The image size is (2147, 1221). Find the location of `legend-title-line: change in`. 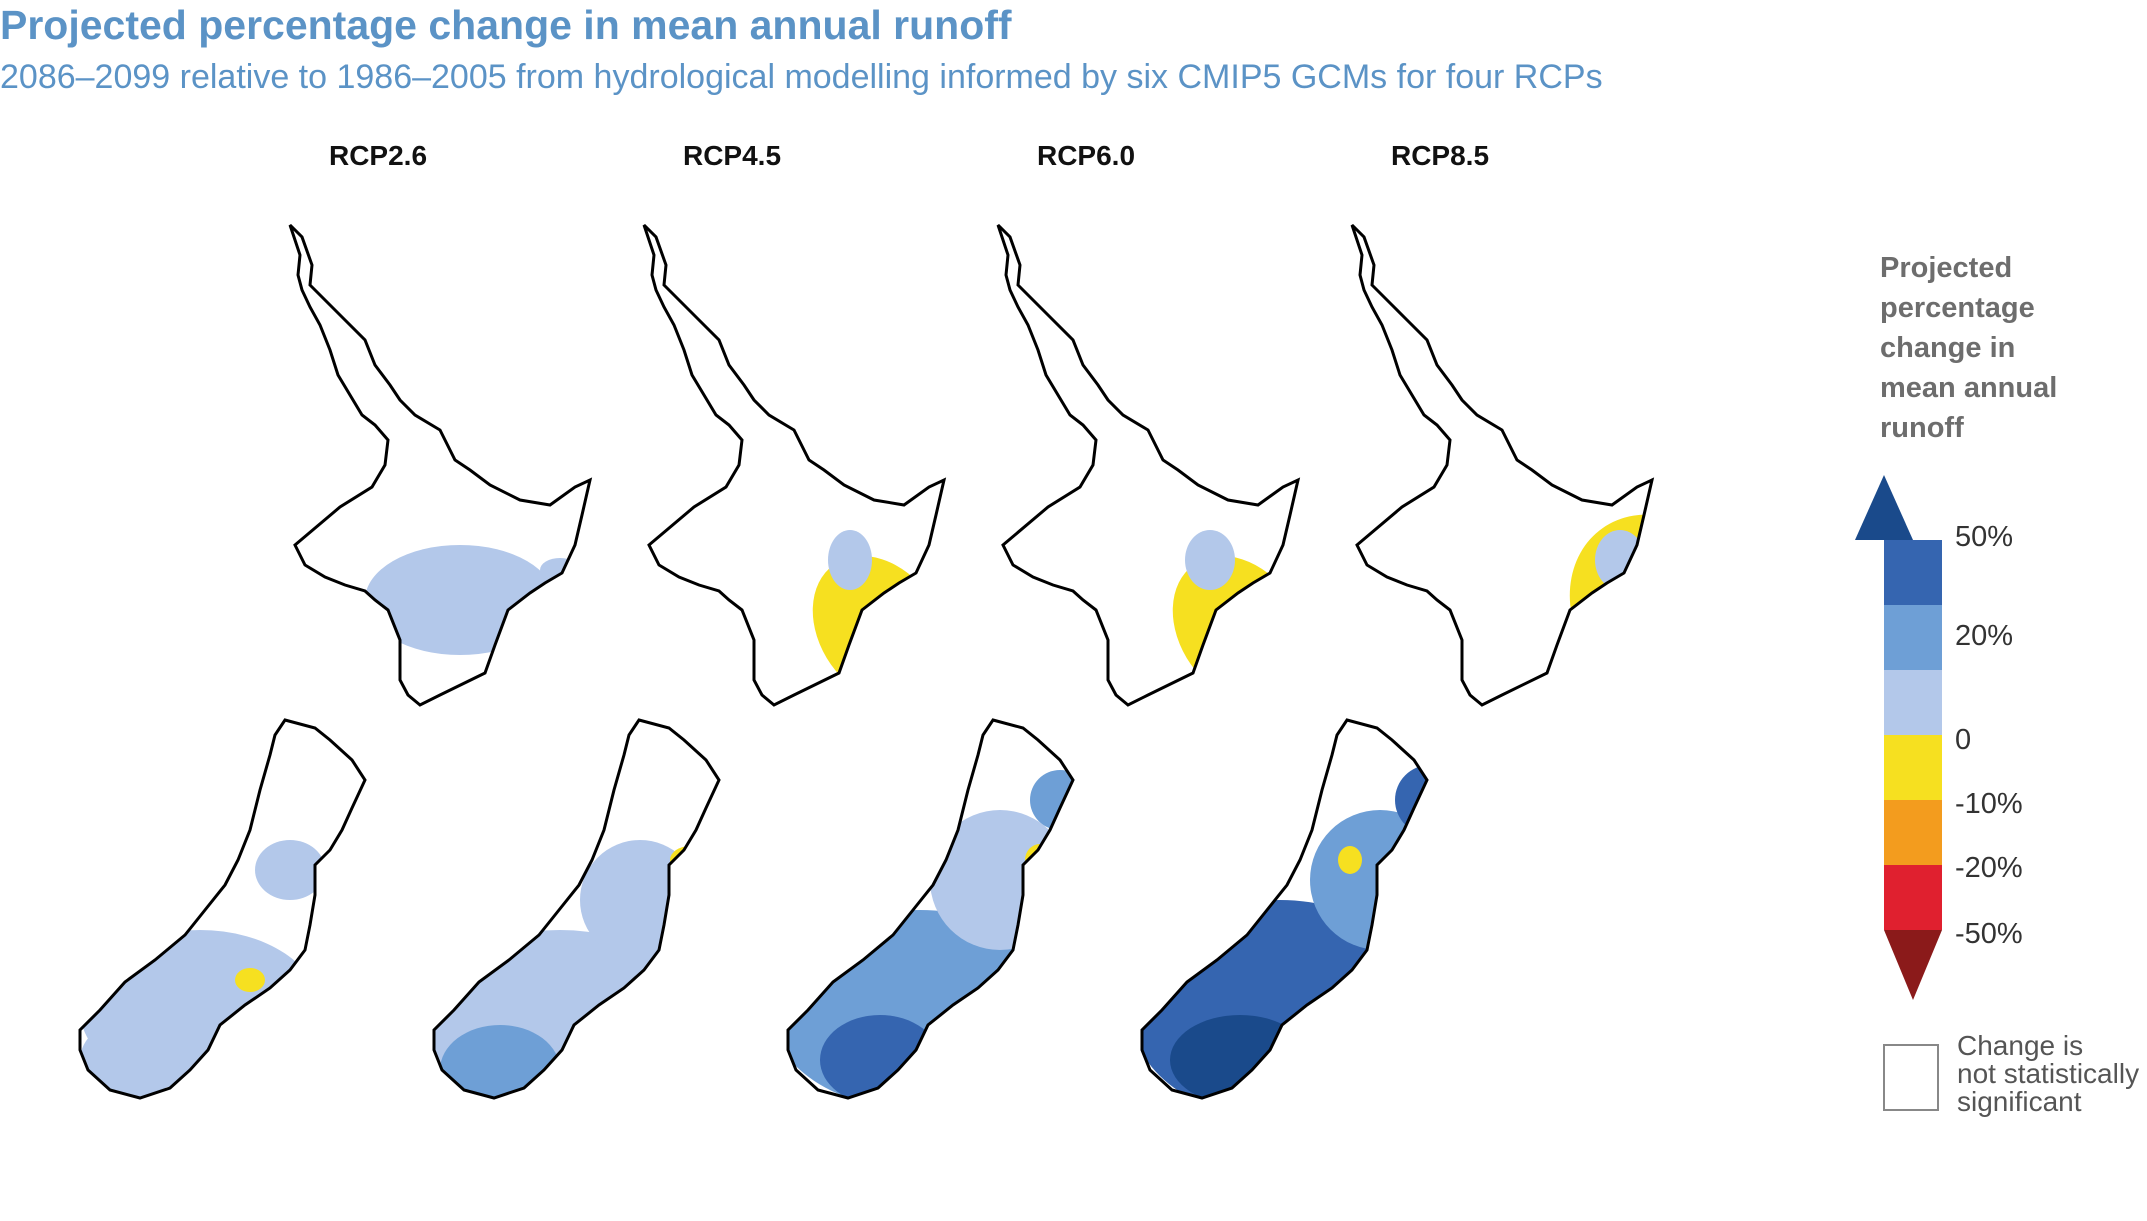

legend-title-line: change in is located at coordinates (1948, 348).